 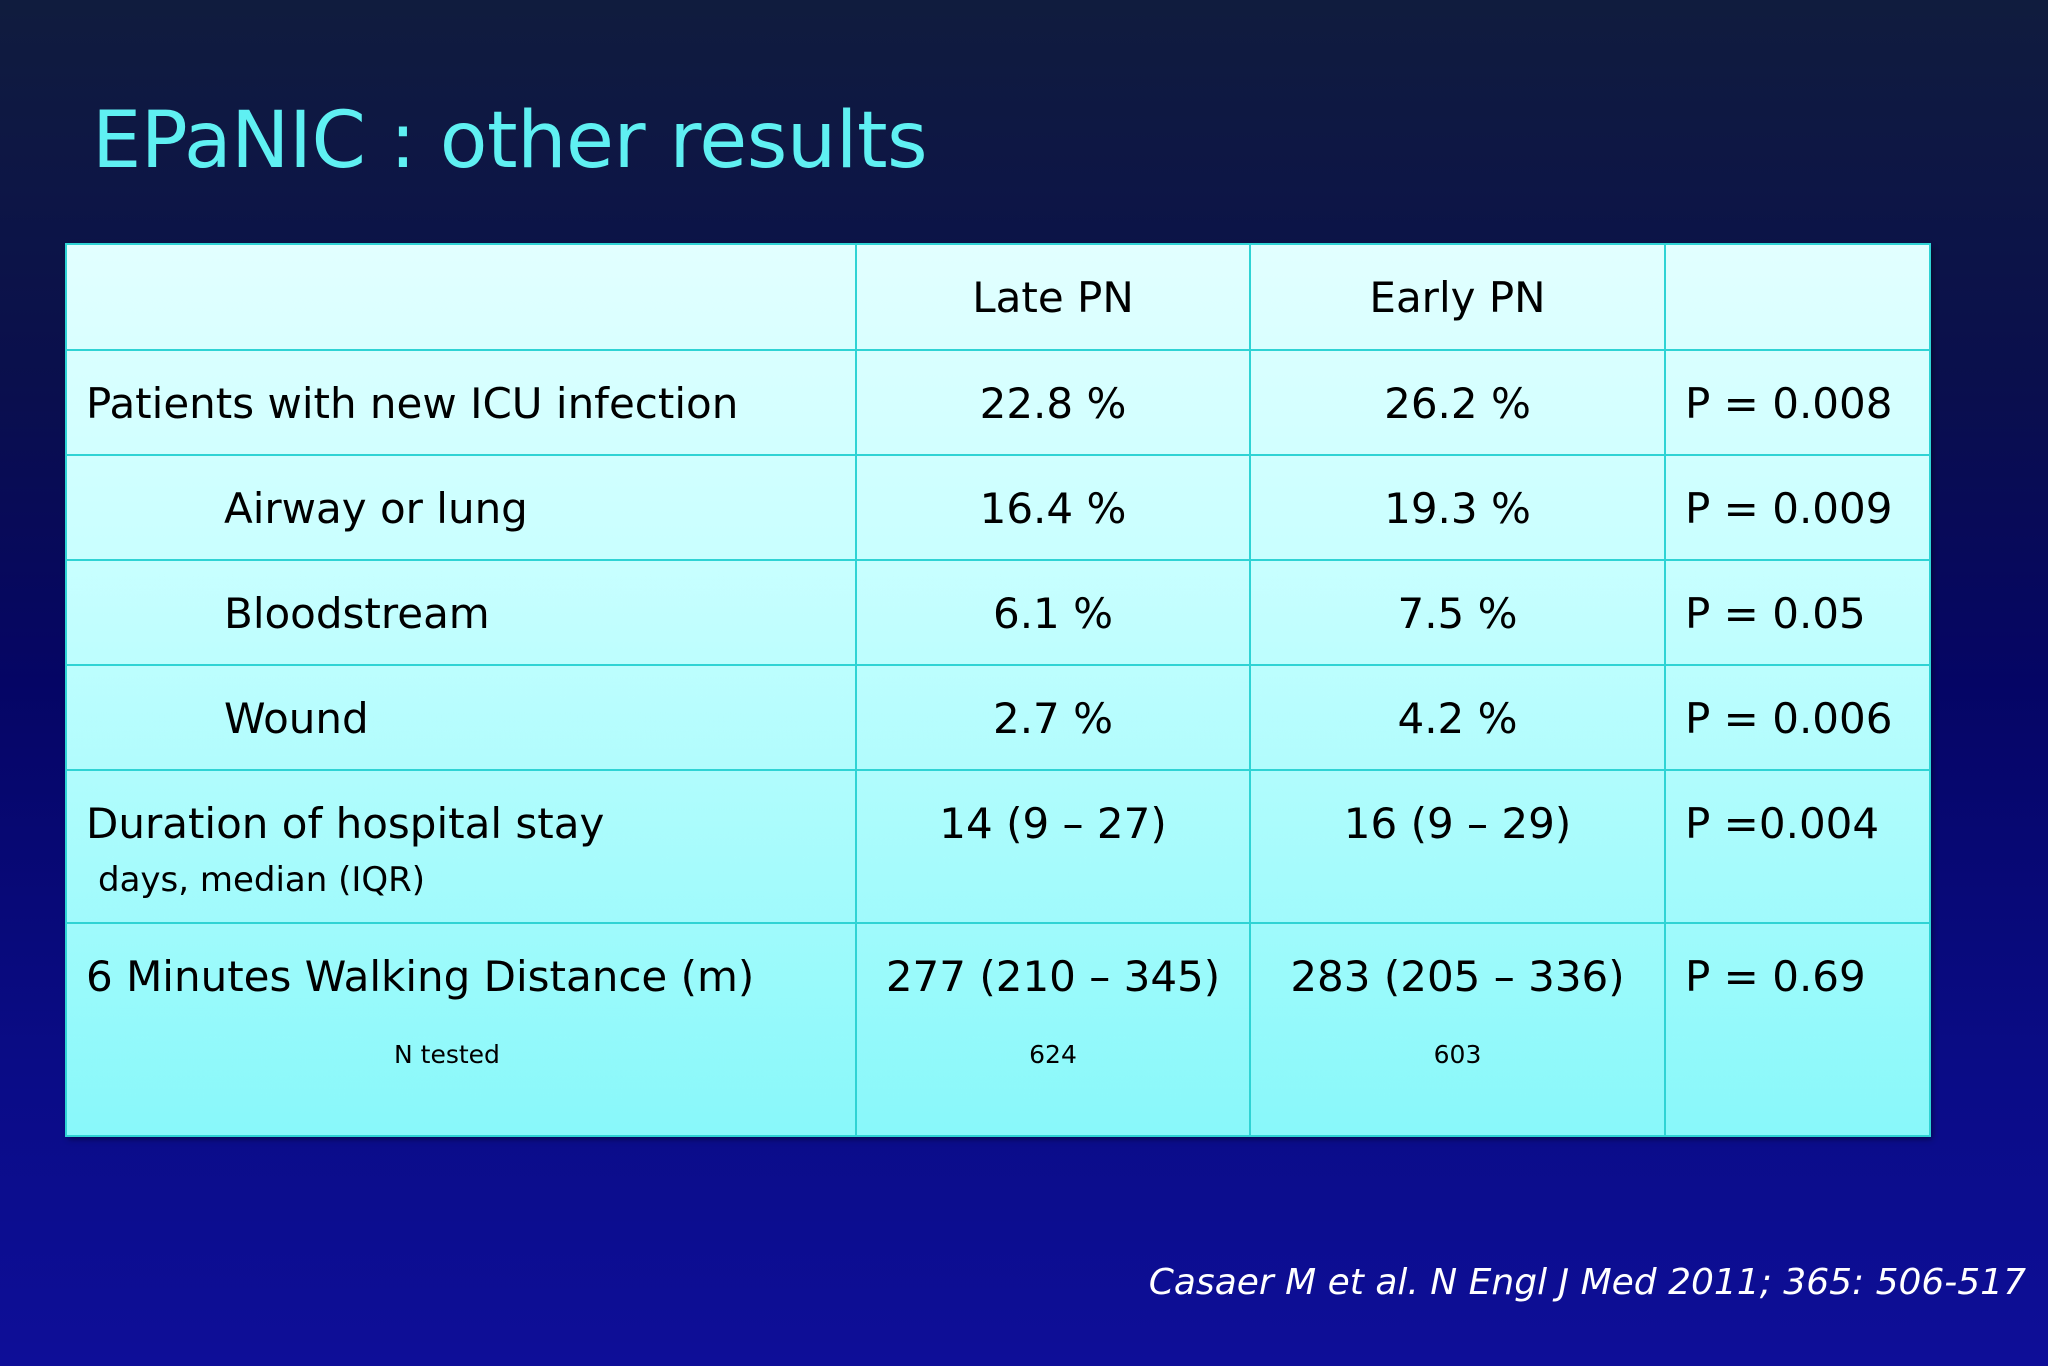 I want to click on n-tested-label: N tested, so click(x=447, y=1054).